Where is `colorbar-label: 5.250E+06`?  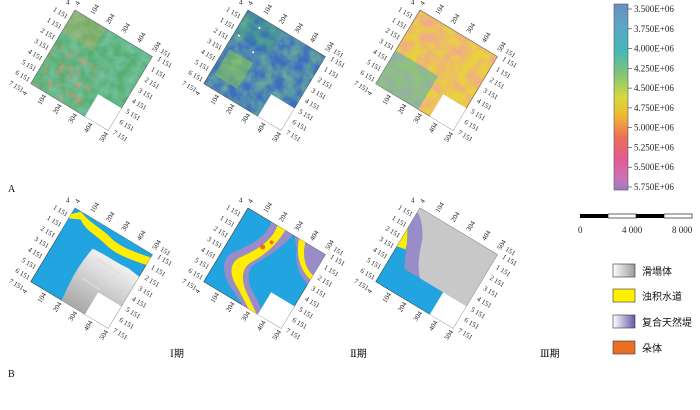 colorbar-label: 5.250E+06 is located at coordinates (654, 147).